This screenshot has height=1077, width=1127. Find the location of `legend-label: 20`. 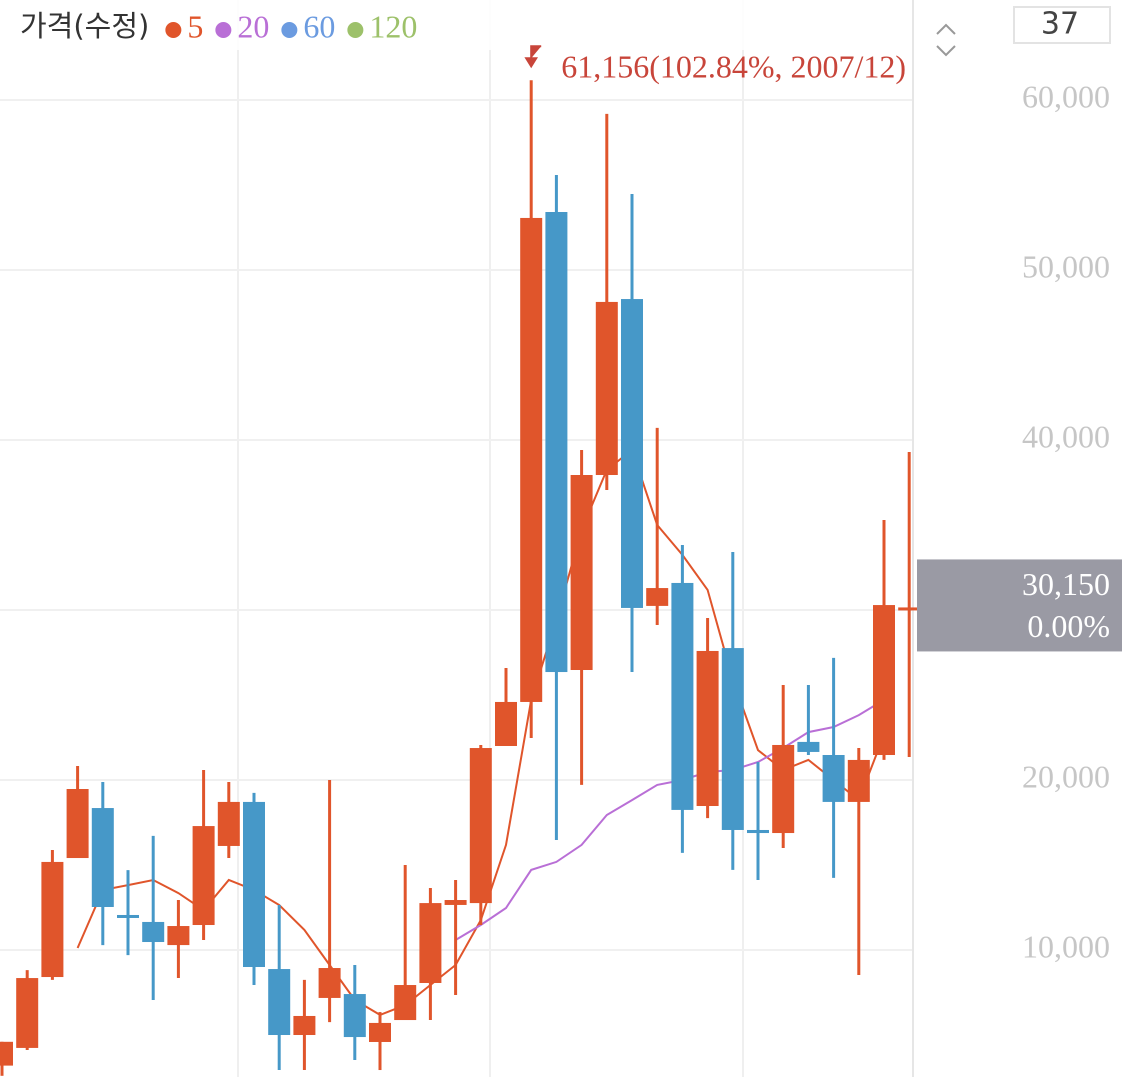

legend-label: 20 is located at coordinates (253, 26).